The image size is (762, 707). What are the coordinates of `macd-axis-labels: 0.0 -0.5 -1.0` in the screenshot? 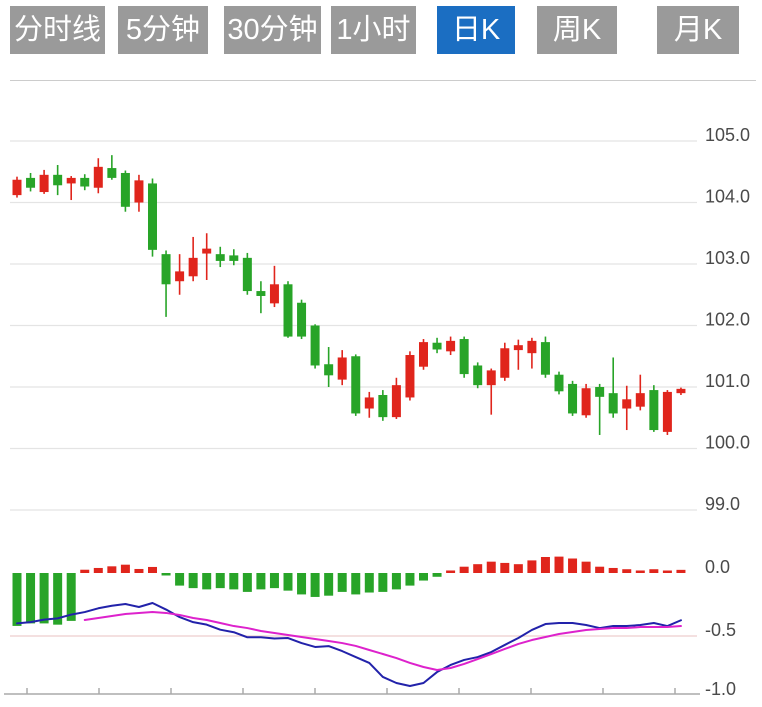 It's located at (720, 628).